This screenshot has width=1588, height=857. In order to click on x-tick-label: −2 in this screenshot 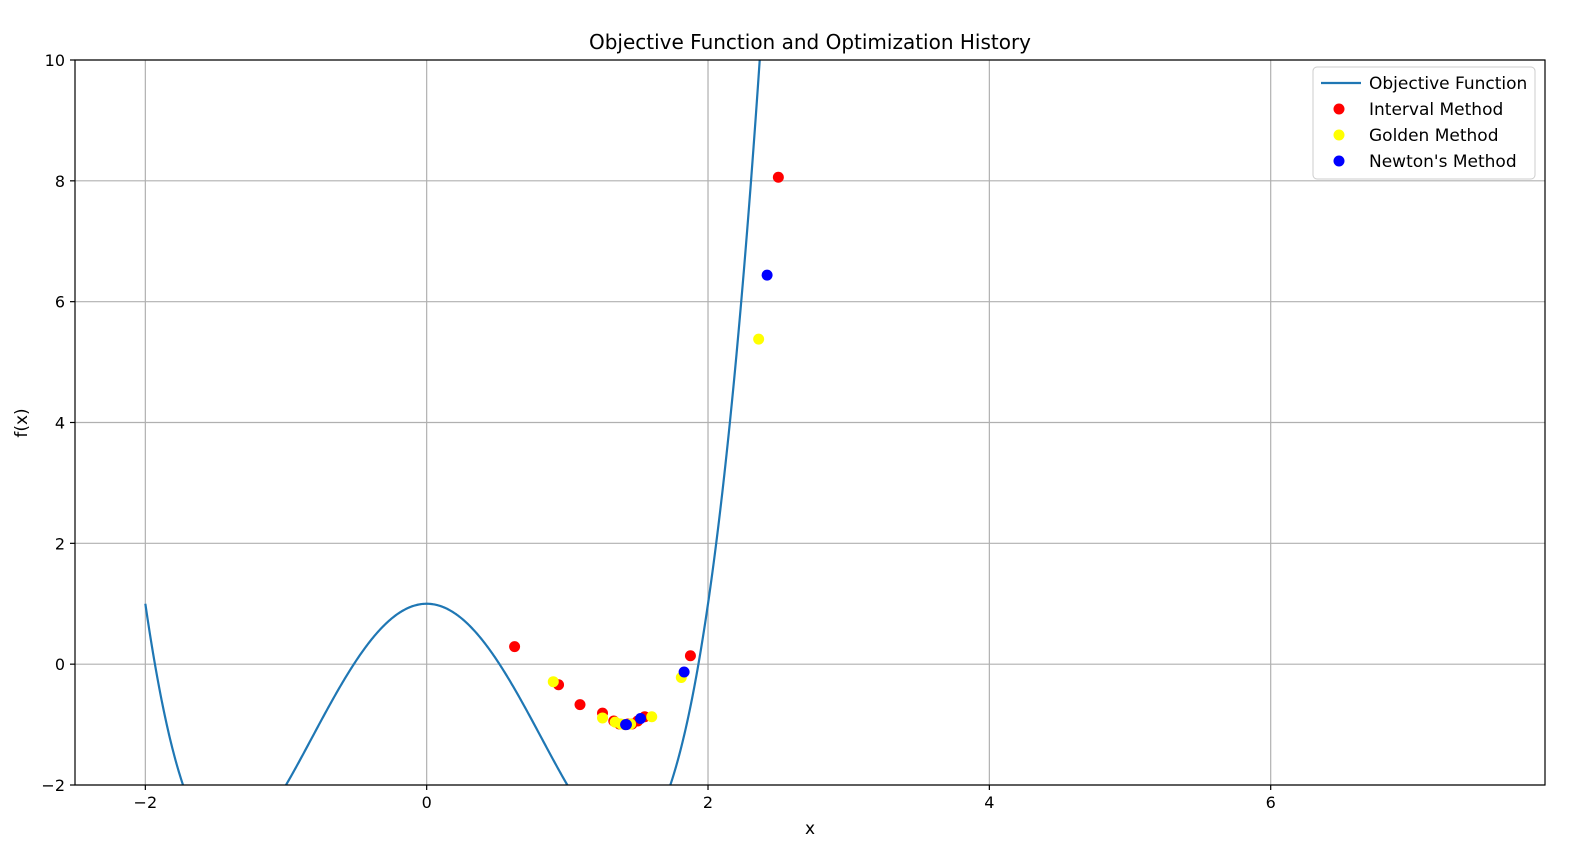, I will do `click(146, 802)`.